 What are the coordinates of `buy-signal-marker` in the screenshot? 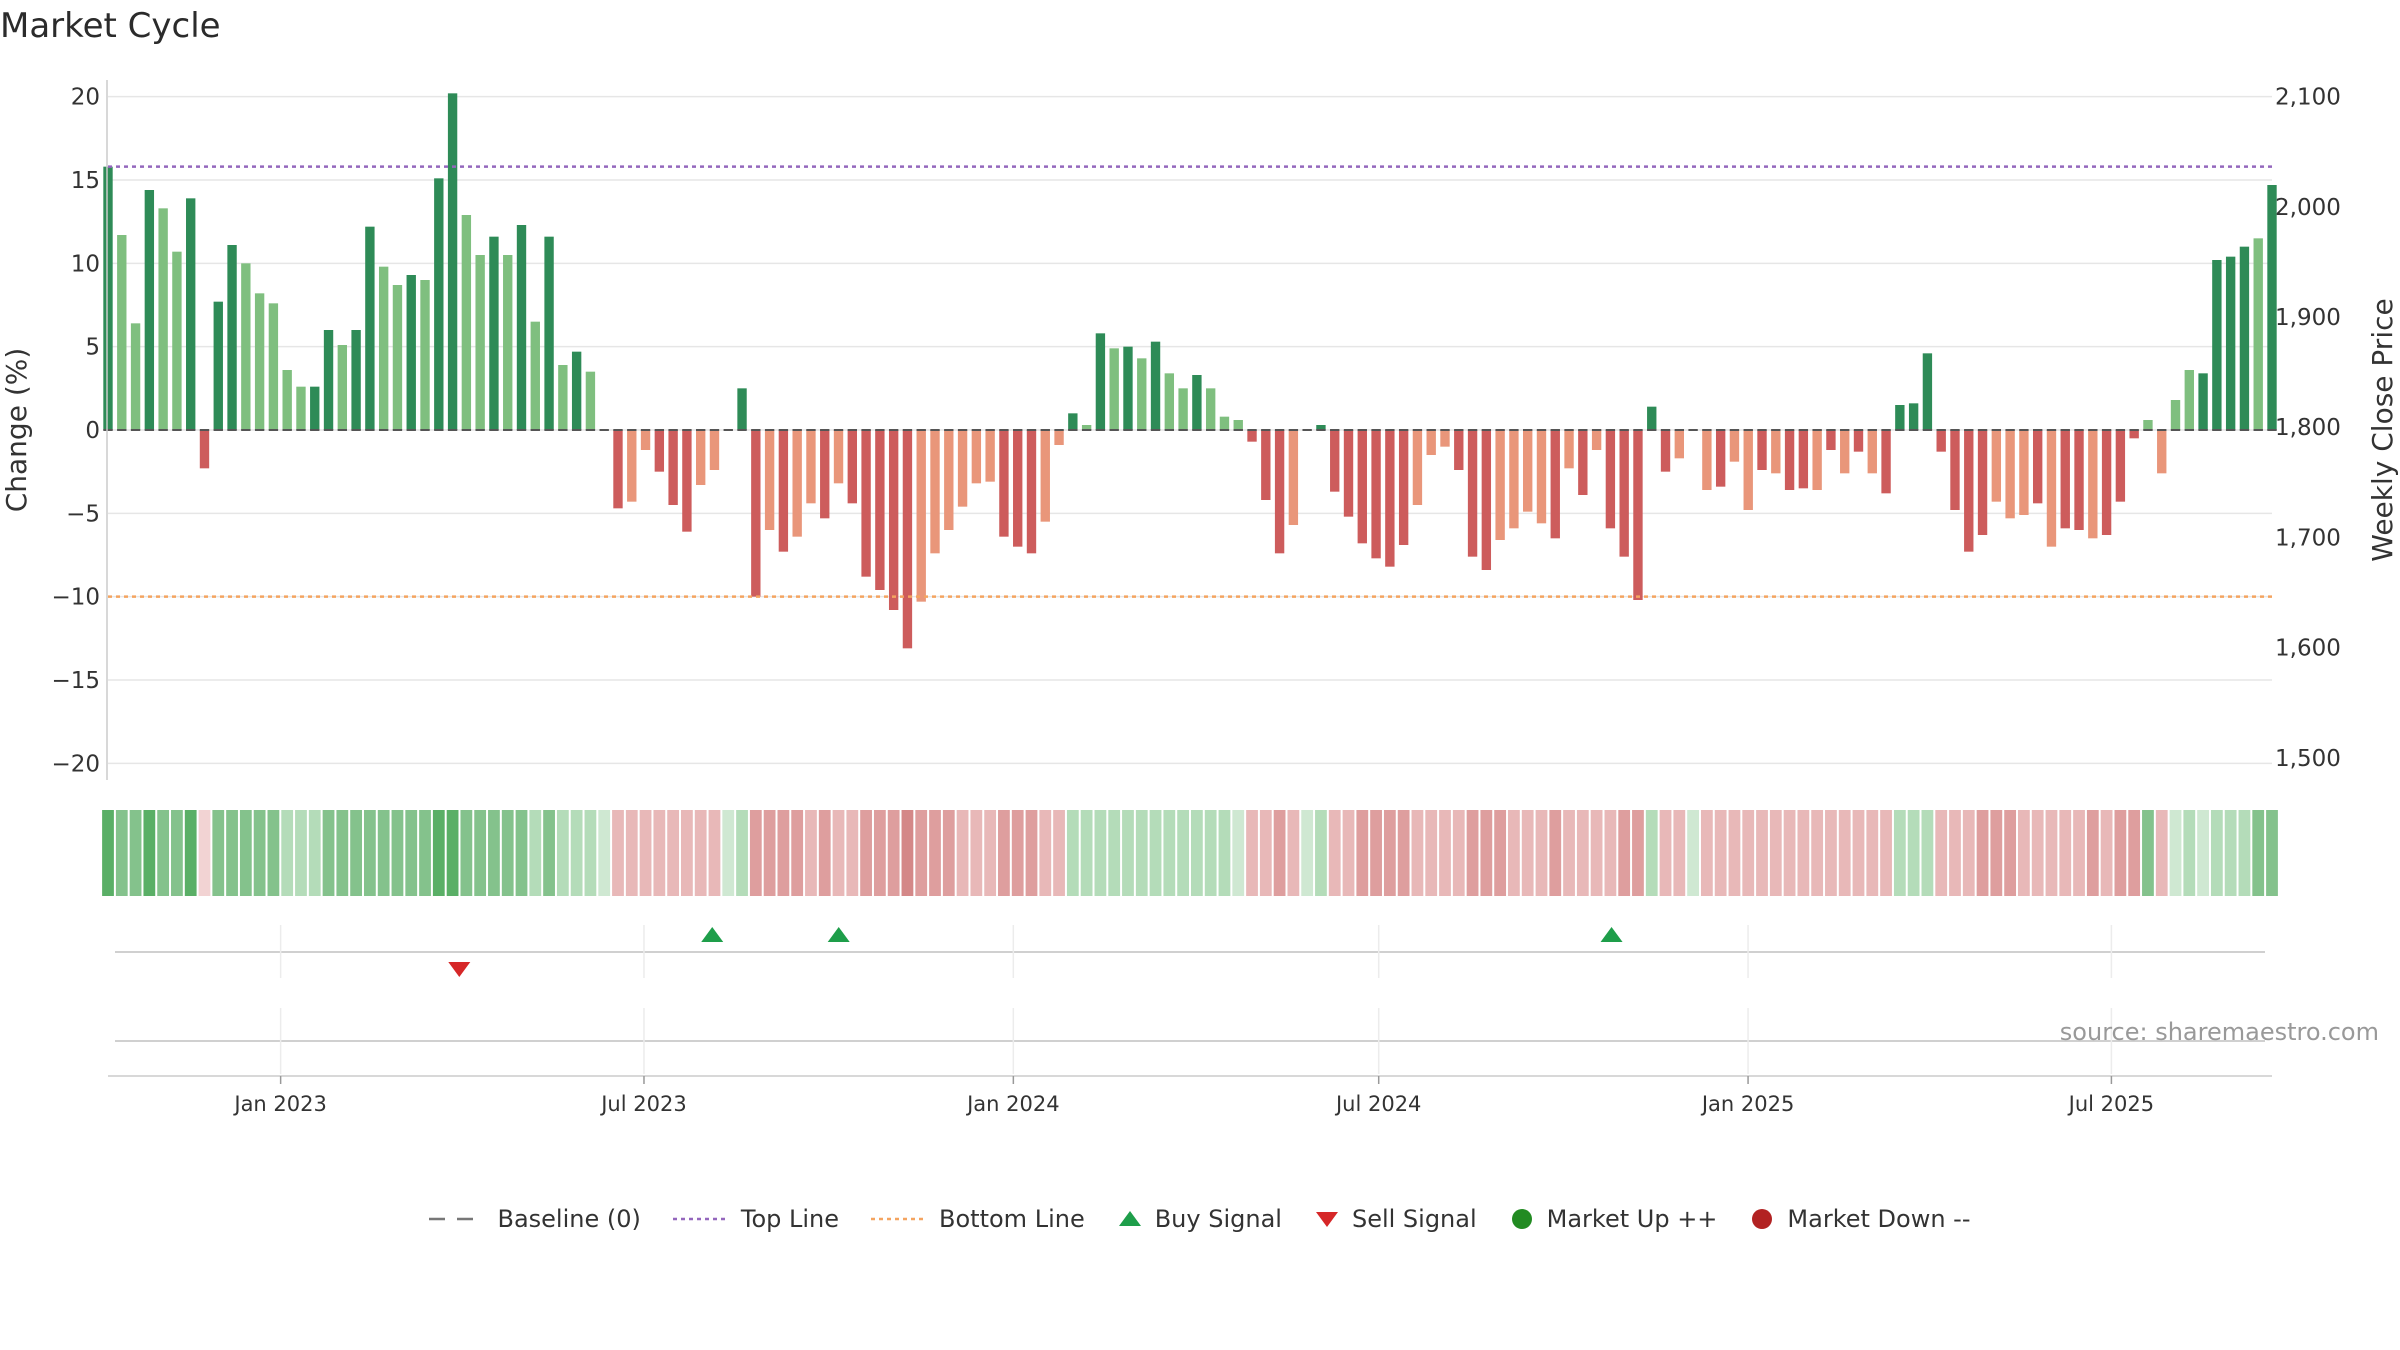 It's located at (1611, 934).